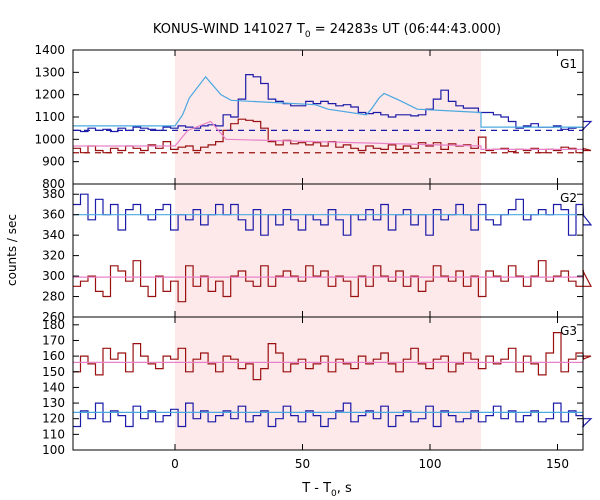  What do you see at coordinates (49, 139) in the screenshot?
I see `y-tick-label: 1000` at bounding box center [49, 139].